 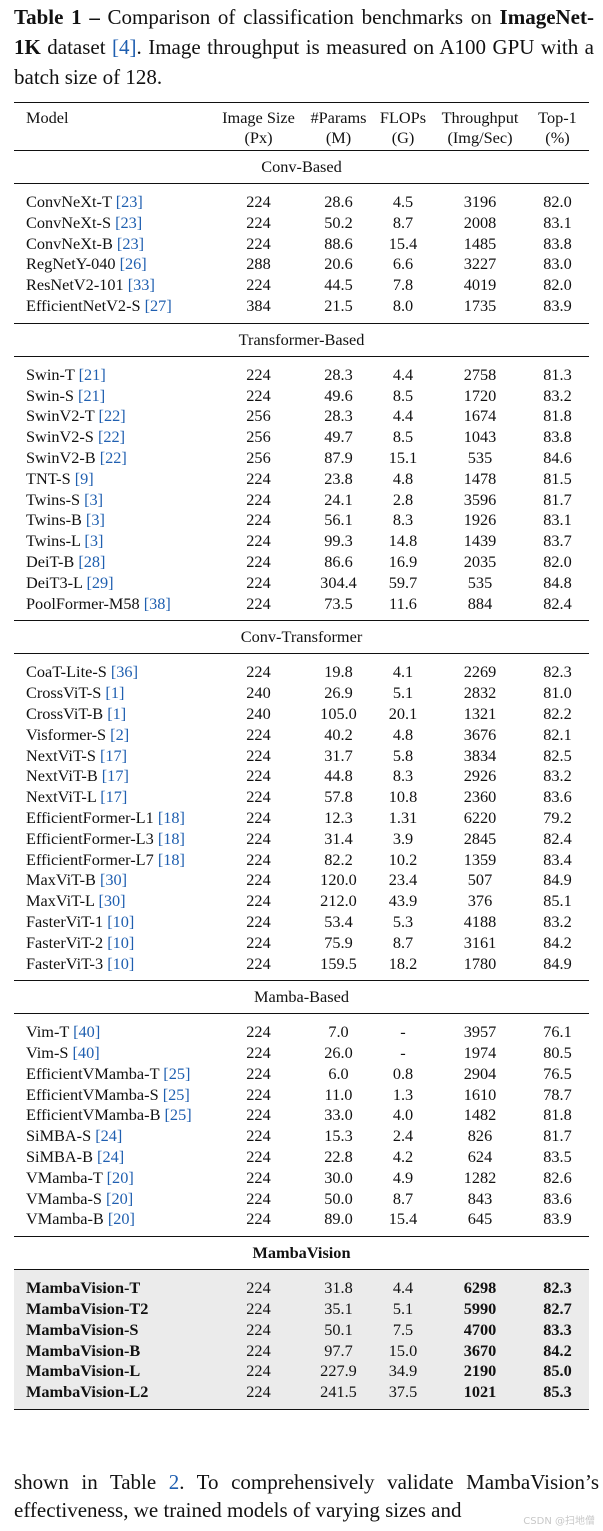 What do you see at coordinates (338, 838) in the screenshot?
I see `params-cell: 31.4` at bounding box center [338, 838].